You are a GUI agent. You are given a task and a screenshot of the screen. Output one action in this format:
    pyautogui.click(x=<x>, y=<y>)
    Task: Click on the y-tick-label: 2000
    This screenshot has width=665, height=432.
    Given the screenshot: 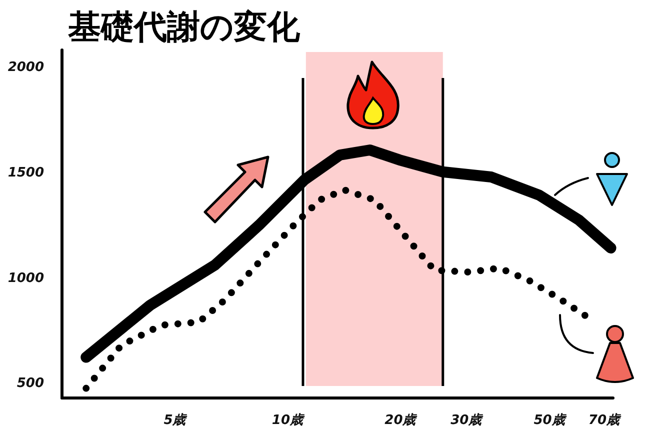 What is the action you would take?
    pyautogui.click(x=26, y=67)
    